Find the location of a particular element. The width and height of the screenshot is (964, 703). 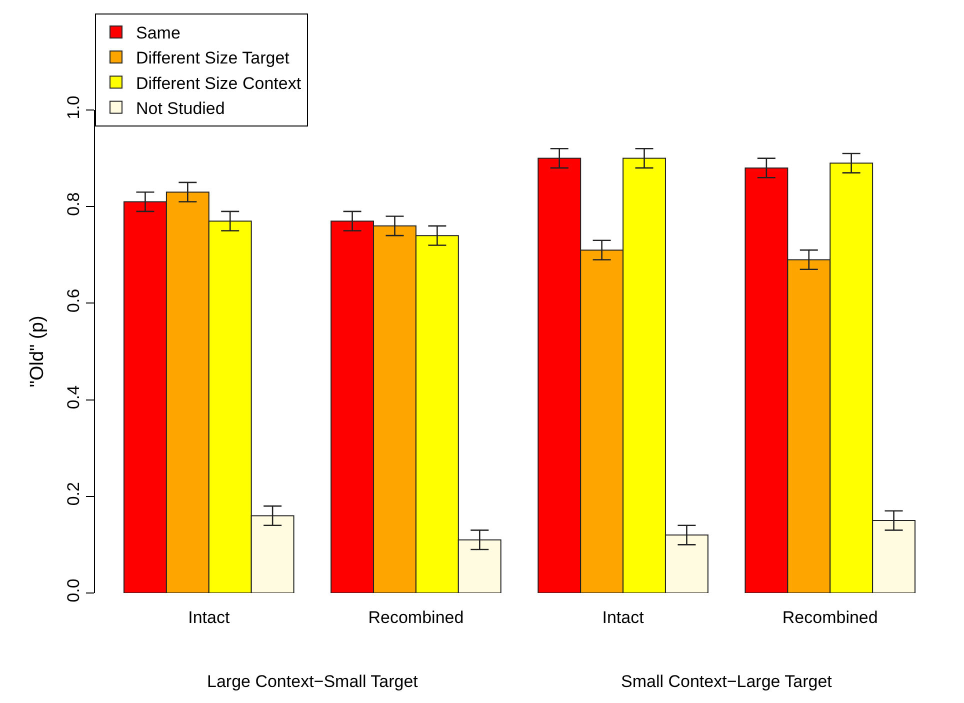

y-tick-label: 0.8 is located at coordinates (74, 204).